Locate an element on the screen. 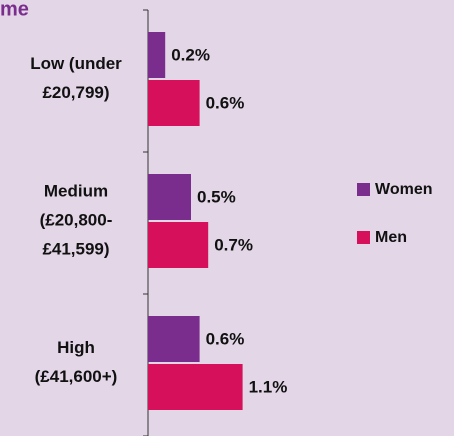  y-tick-label: (£20,800- is located at coordinates (76, 219).